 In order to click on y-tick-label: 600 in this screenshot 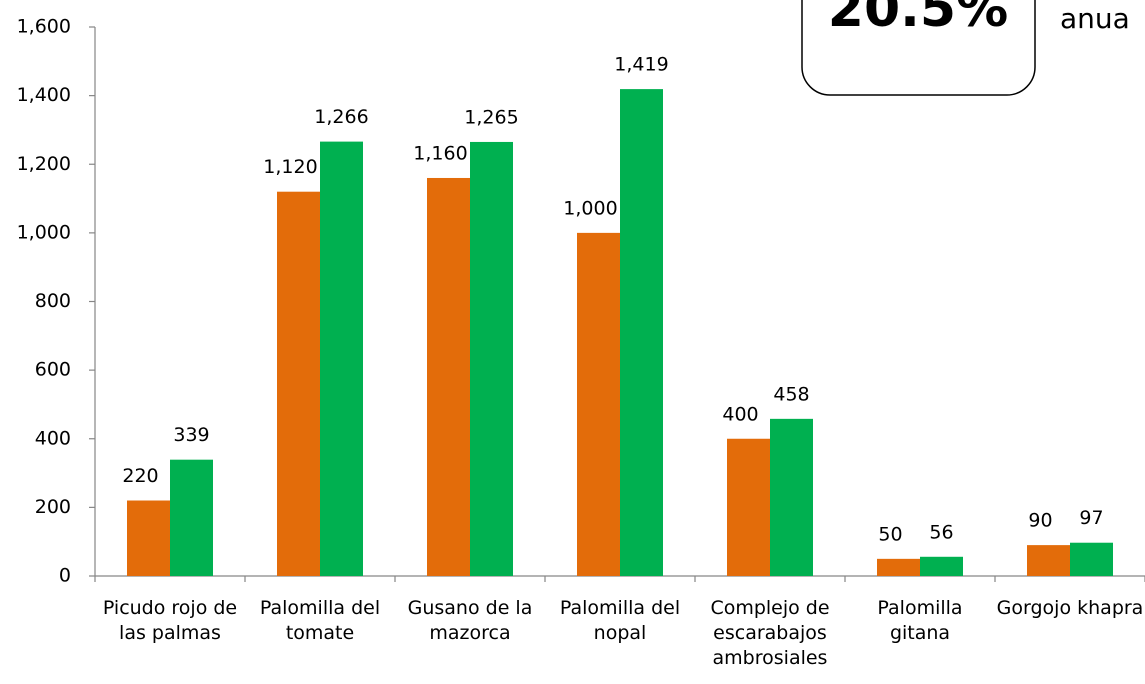, I will do `click(53, 370)`.